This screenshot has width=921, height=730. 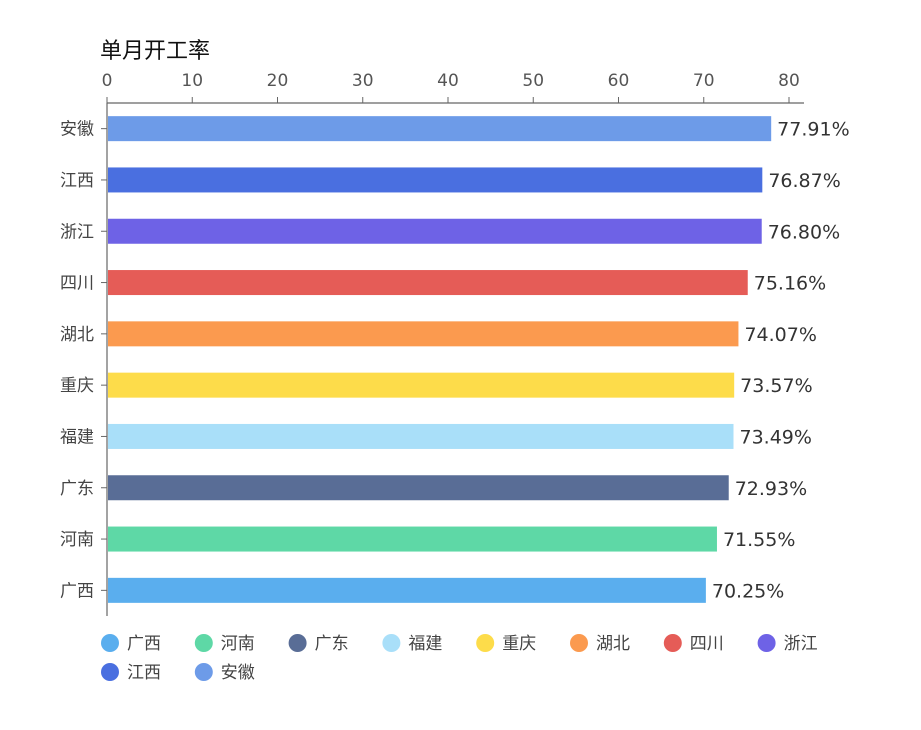 What do you see at coordinates (813, 130) in the screenshot?
I see `value-label: 77.91%` at bounding box center [813, 130].